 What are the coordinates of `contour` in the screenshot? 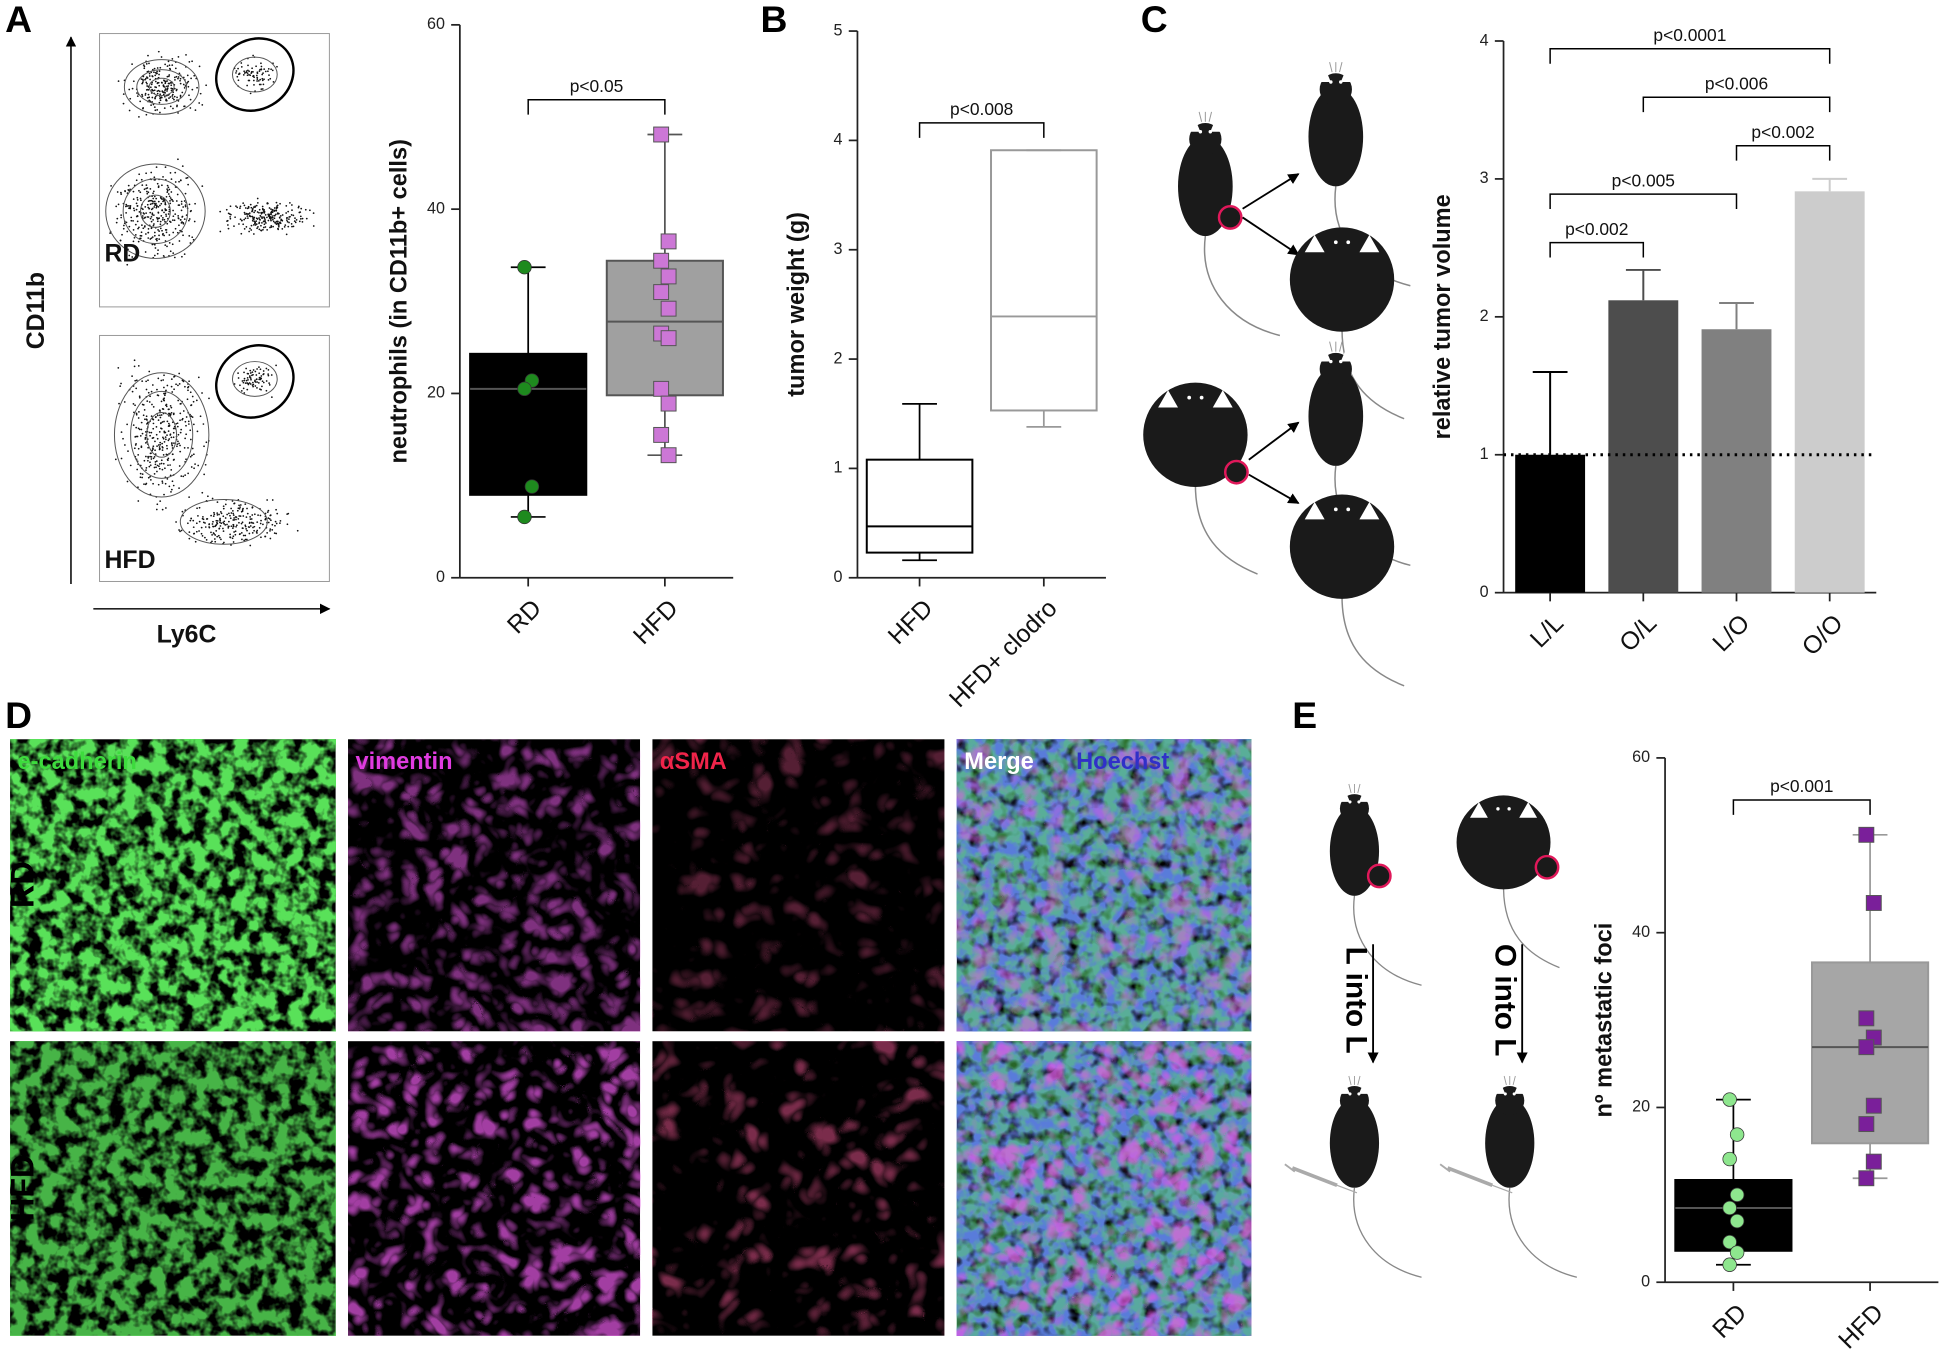 It's located at (161, 435).